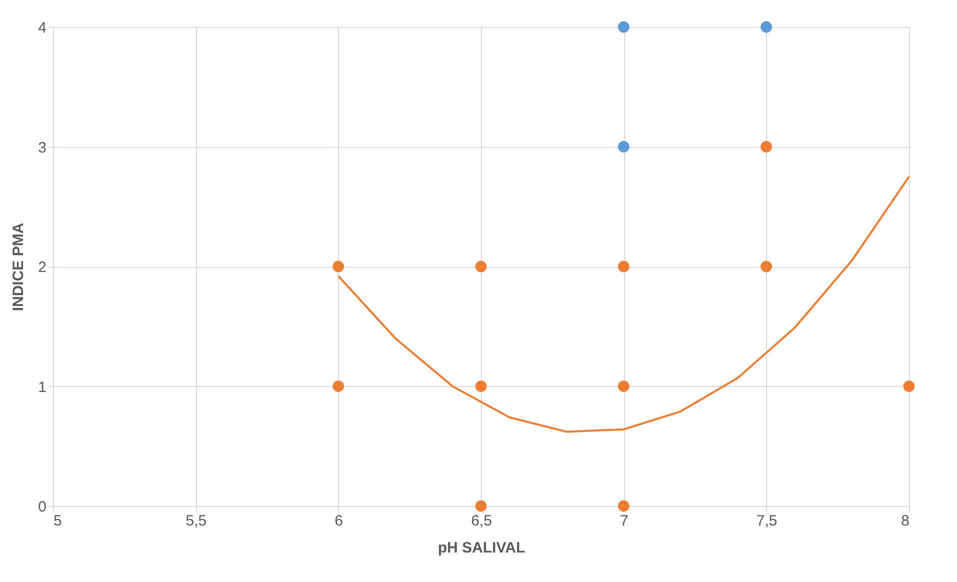  Describe the element at coordinates (624, 521) in the screenshot. I see `x-tick-label: 7` at that location.